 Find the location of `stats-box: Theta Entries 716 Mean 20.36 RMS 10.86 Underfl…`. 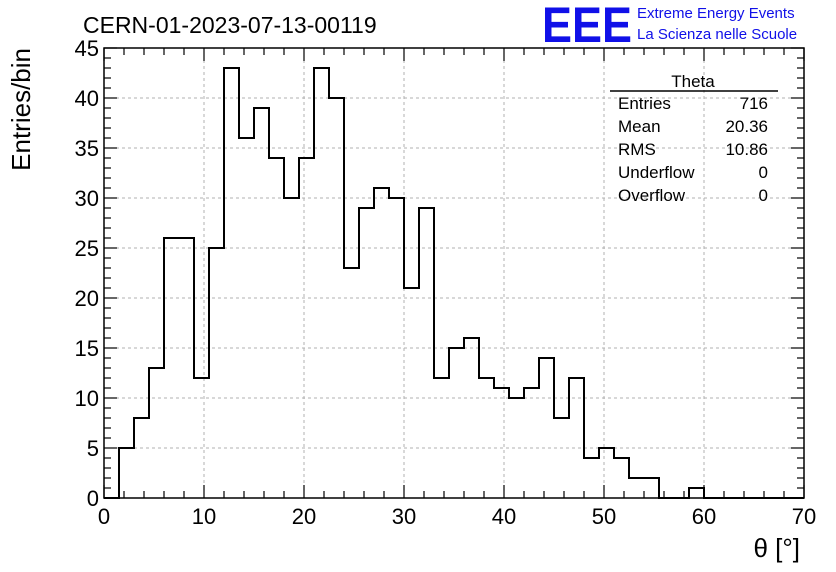

stats-box: Theta Entries 716 Mean 20.36 RMS 10.86 Underfl… is located at coordinates (694, 138).